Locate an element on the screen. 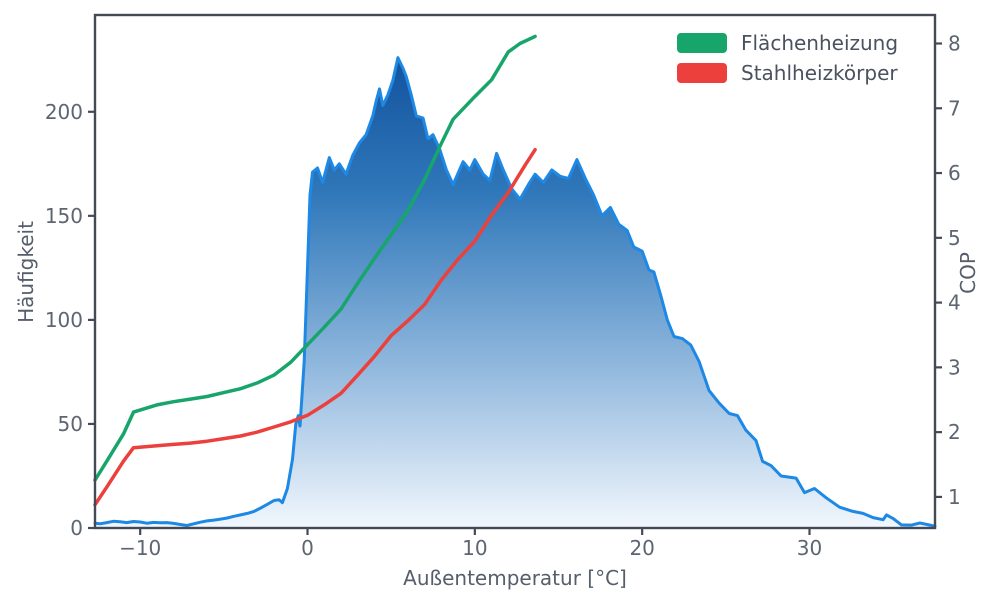 Image resolution: width=1000 pixels, height=600 pixels. y-tick-label-right: 8 is located at coordinates (954, 44).